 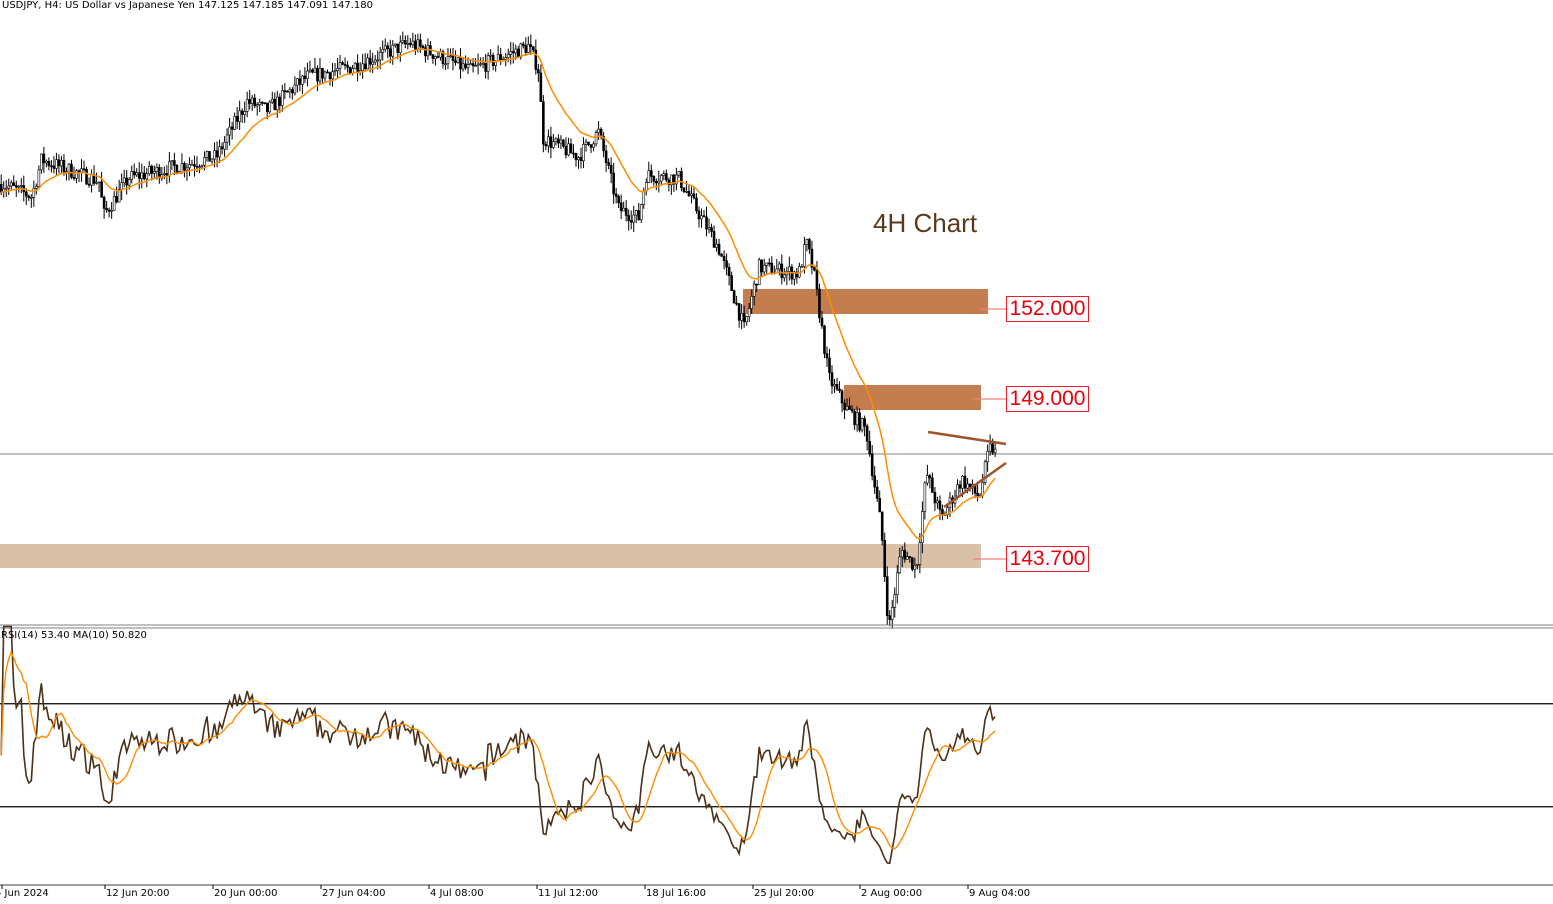 I want to click on x-tick-label: 18 Jul 16:00, so click(x=676, y=893).